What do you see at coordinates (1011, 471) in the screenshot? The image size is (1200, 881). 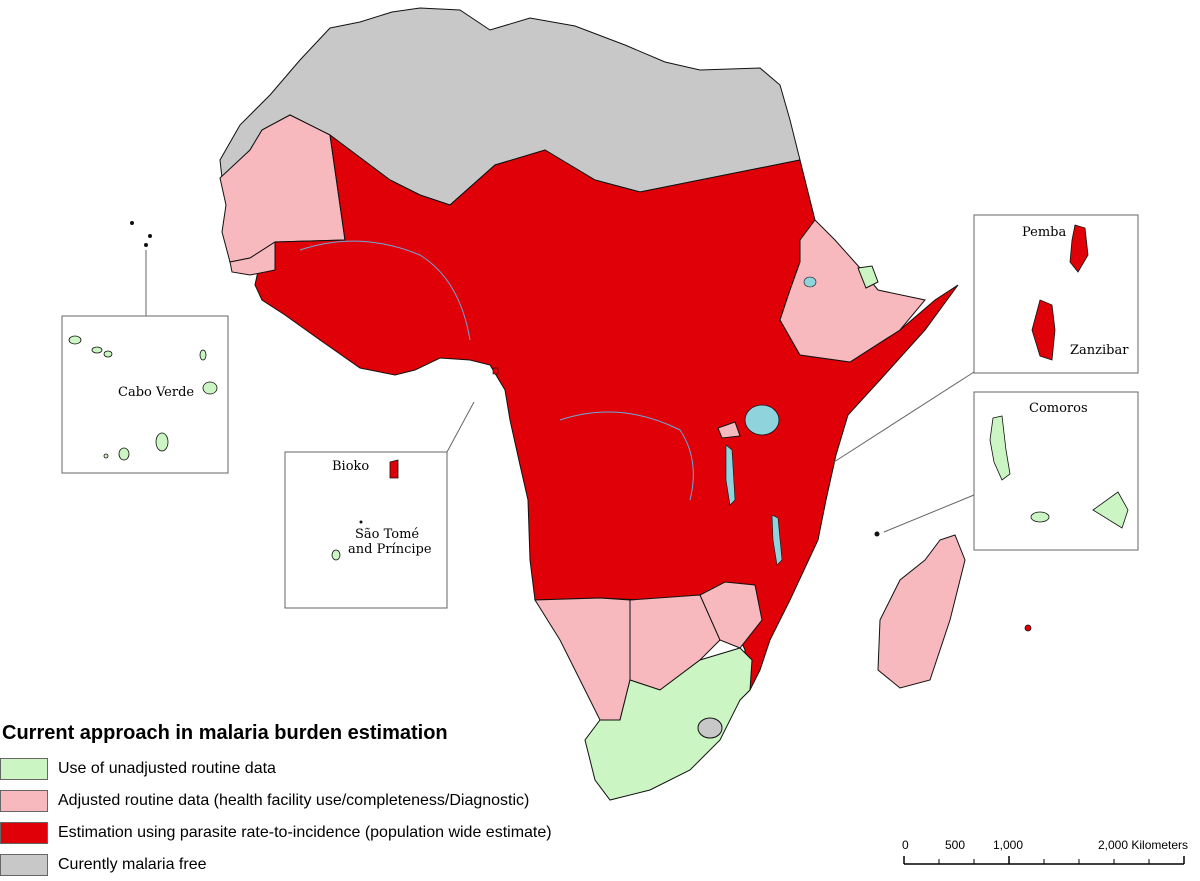 I see `inset-comoros` at bounding box center [1011, 471].